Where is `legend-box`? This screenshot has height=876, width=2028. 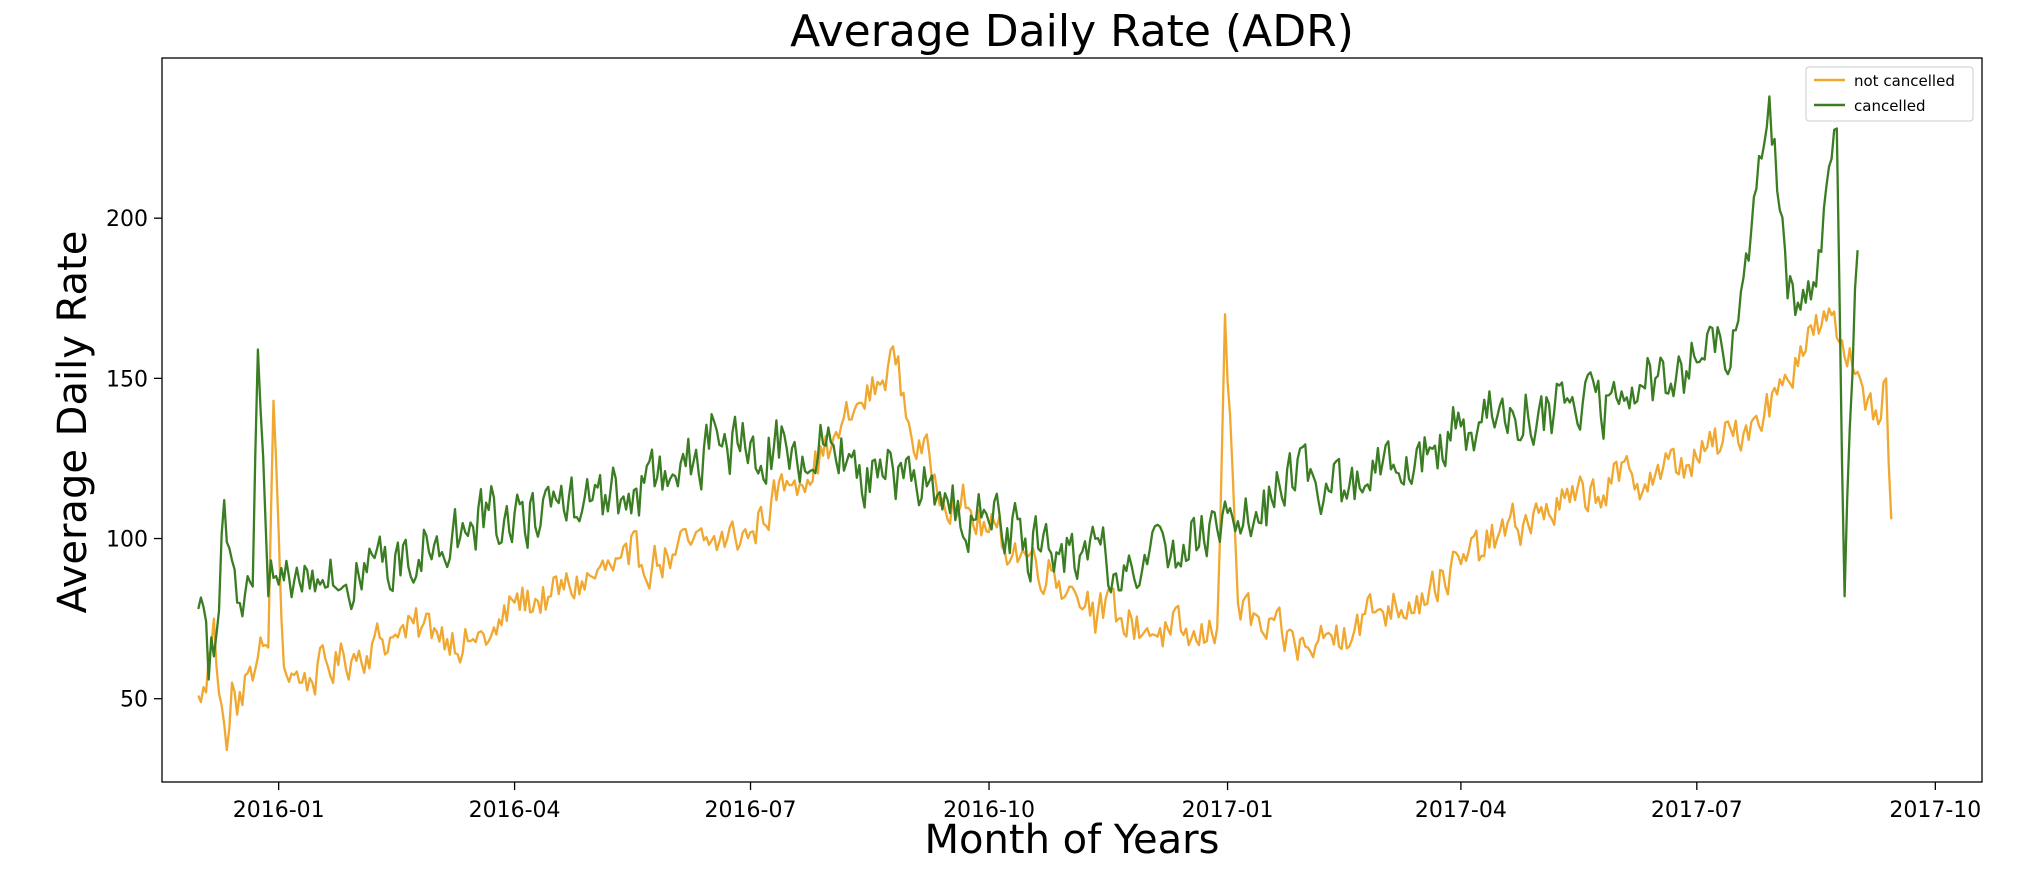 legend-box is located at coordinates (1889, 94).